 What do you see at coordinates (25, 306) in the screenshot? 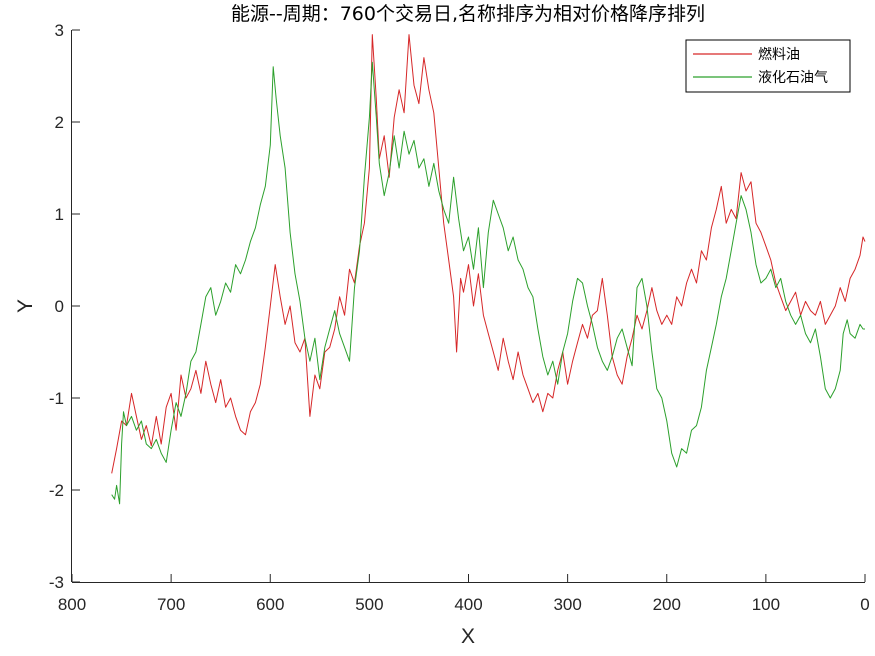
I see `y-axis-title: Y` at bounding box center [25, 306].